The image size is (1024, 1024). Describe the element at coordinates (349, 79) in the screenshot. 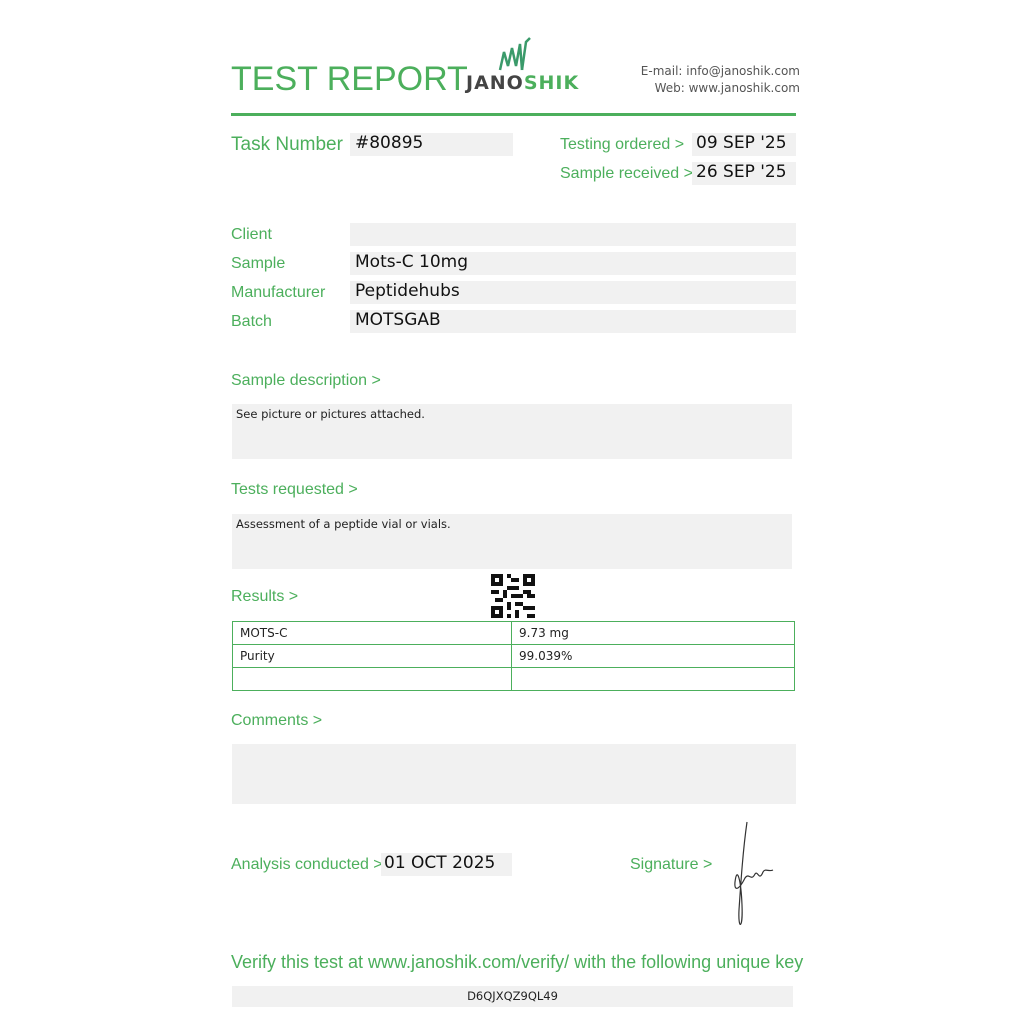

I see `report-title: TEST REPORT` at that location.